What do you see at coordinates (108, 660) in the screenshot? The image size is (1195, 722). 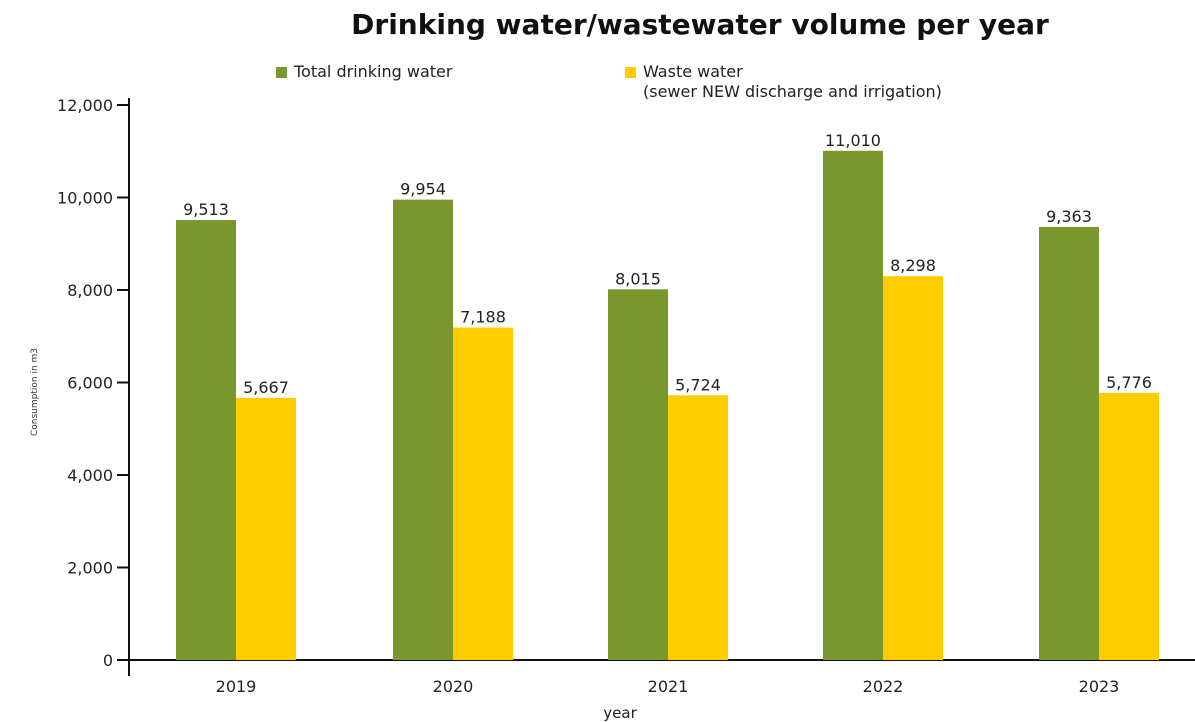 I see `y-tick-label: 0` at bounding box center [108, 660].